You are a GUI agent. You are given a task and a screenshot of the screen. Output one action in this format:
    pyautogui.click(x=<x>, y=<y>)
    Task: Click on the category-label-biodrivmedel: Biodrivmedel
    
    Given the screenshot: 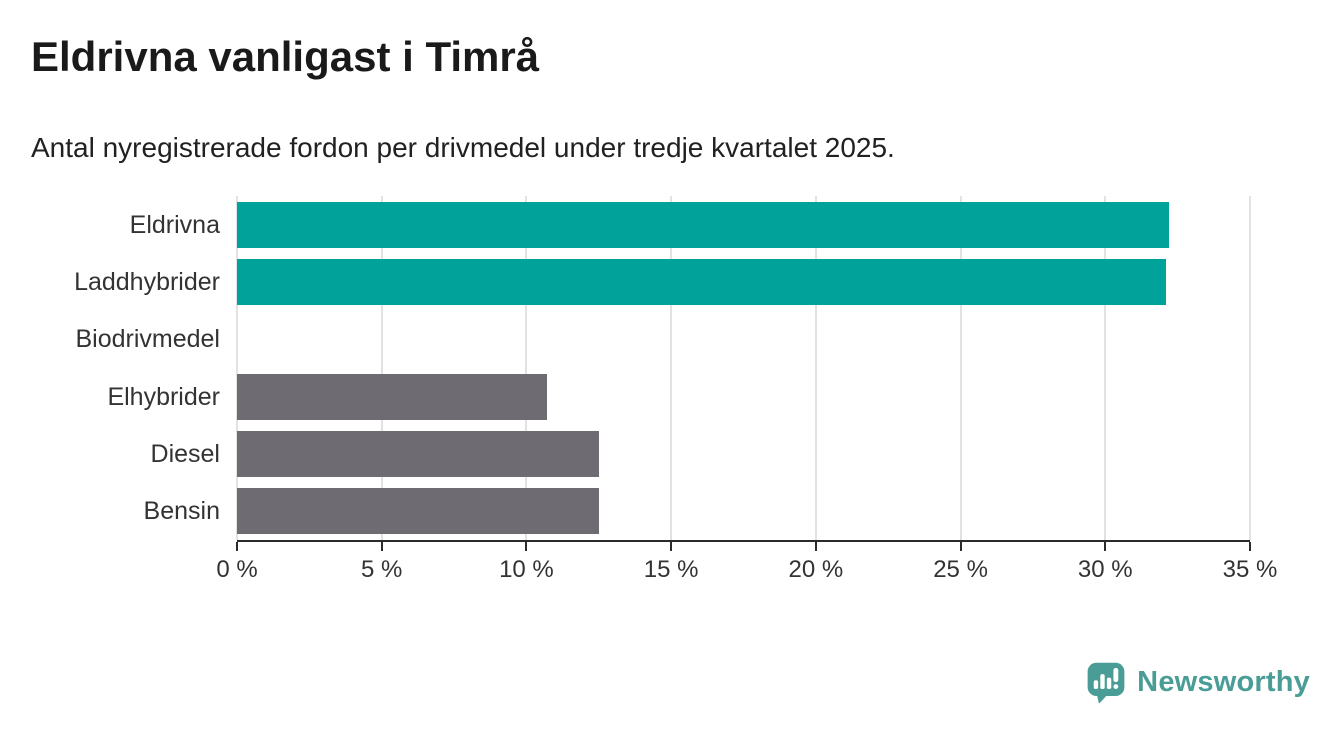 What is the action you would take?
    pyautogui.click(x=147, y=339)
    